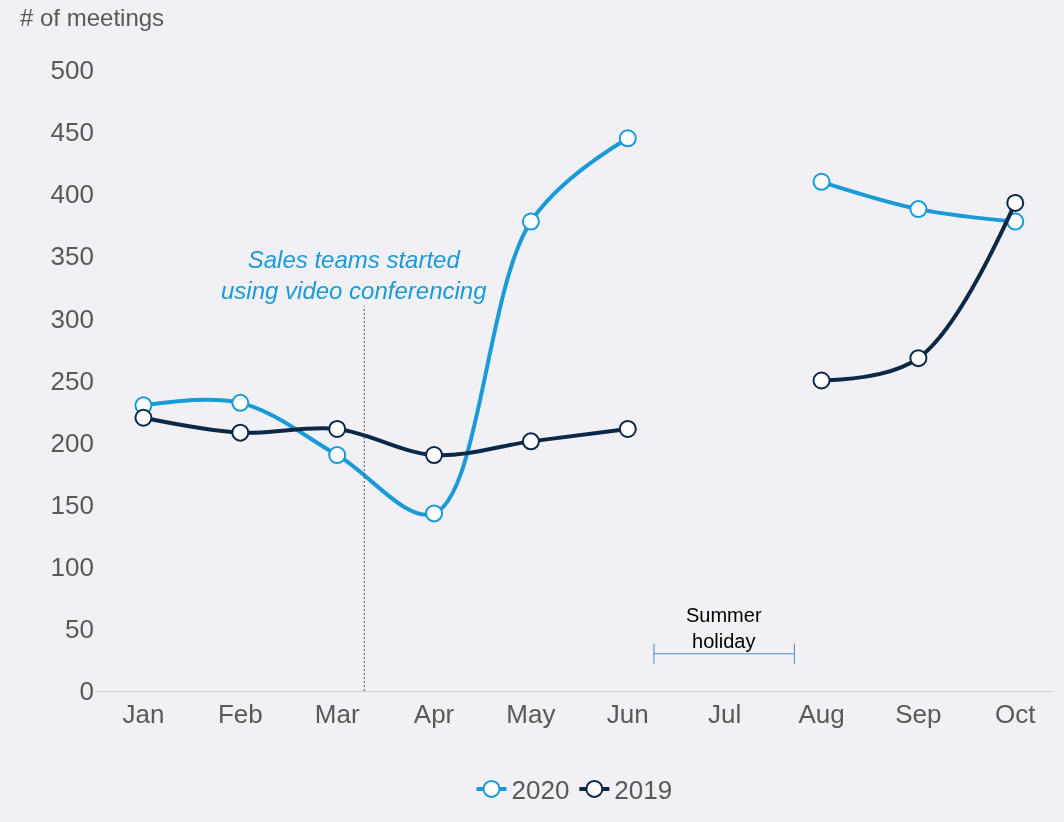 The image size is (1064, 822). What do you see at coordinates (724, 628) in the screenshot?
I see `annotation: Summer holiday` at bounding box center [724, 628].